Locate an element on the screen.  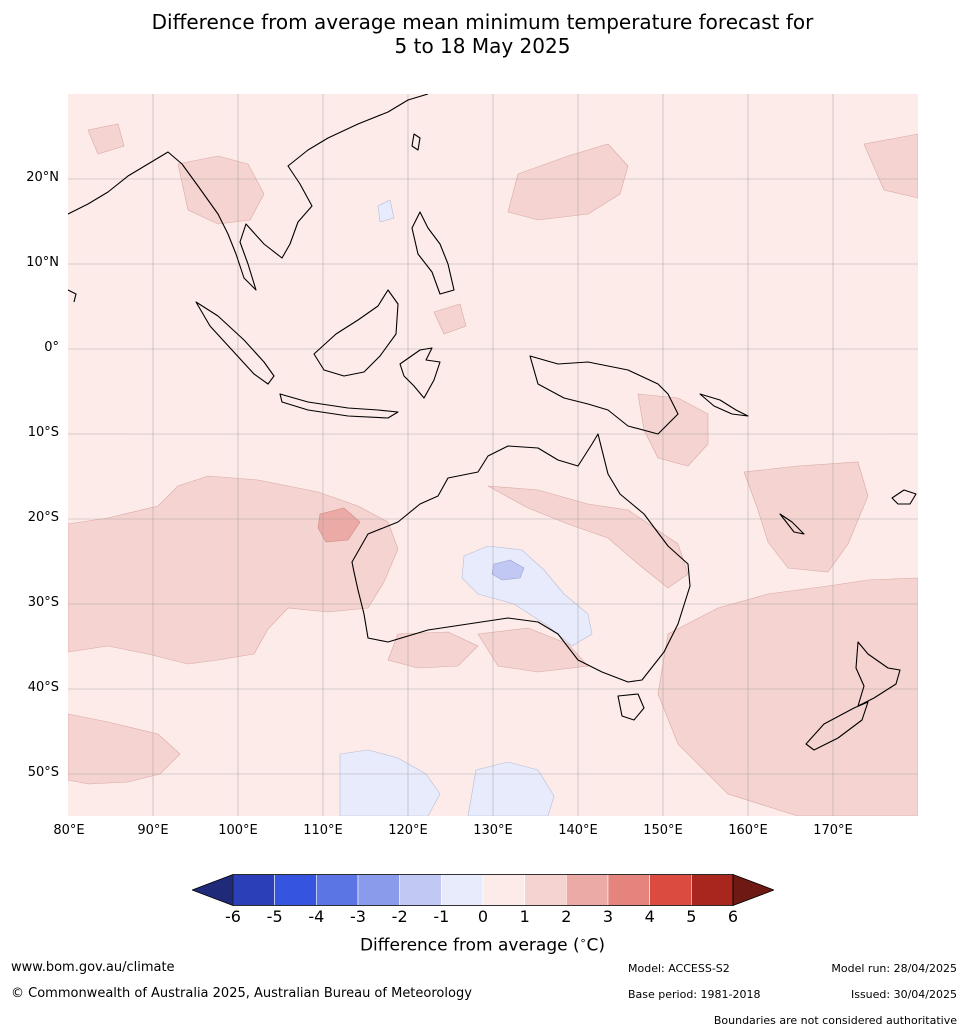
colorbar-tick-label: 1 is located at coordinates (524, 916).